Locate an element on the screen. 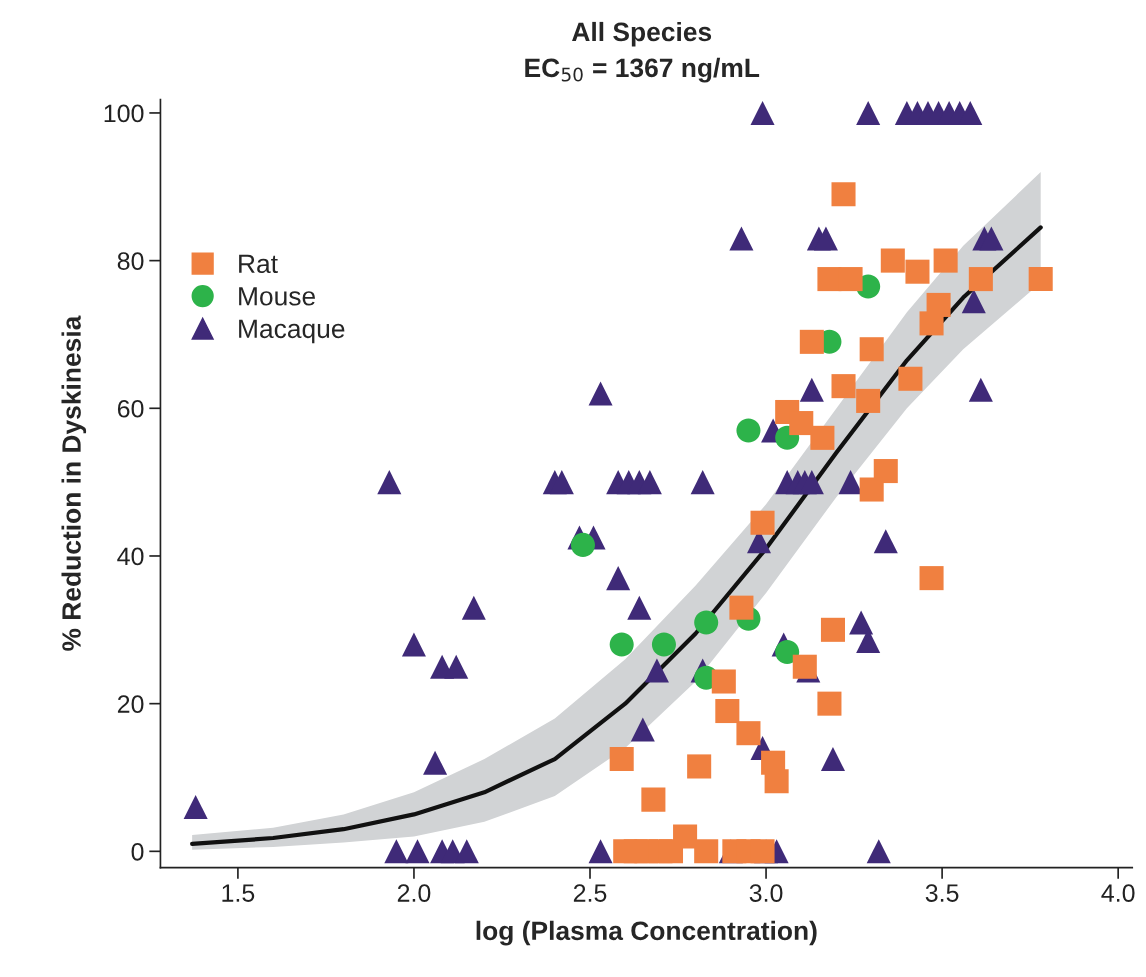  y-tick-label: 100 is located at coordinates (124, 113).